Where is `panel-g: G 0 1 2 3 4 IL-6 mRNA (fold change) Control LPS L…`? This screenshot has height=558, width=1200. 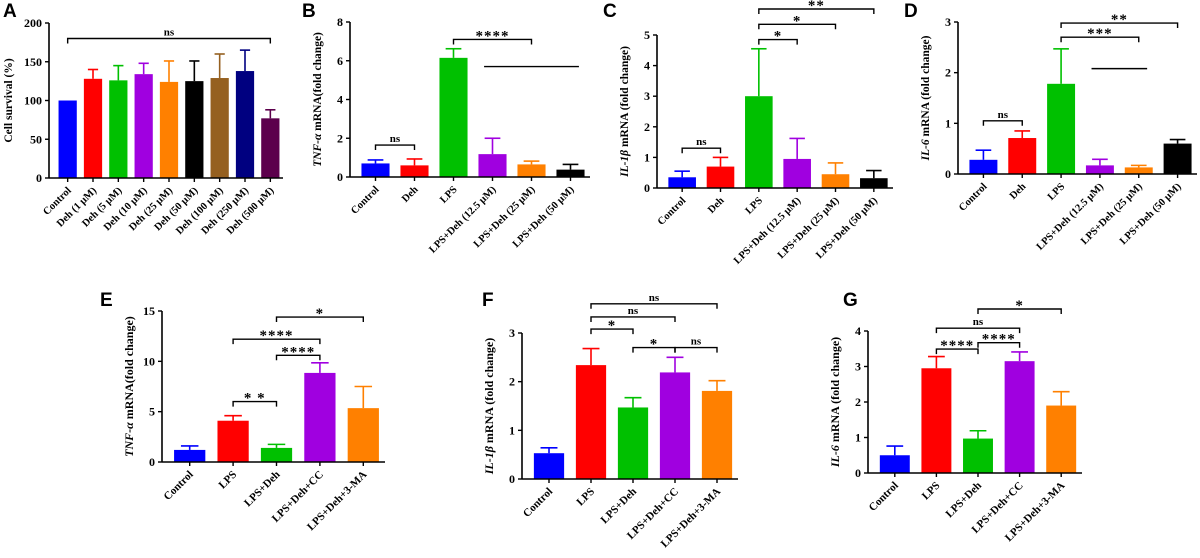
panel-g: G 0 1 2 3 4 IL-6 mRNA (fold change) Control LPS L… is located at coordinates (955, 417).